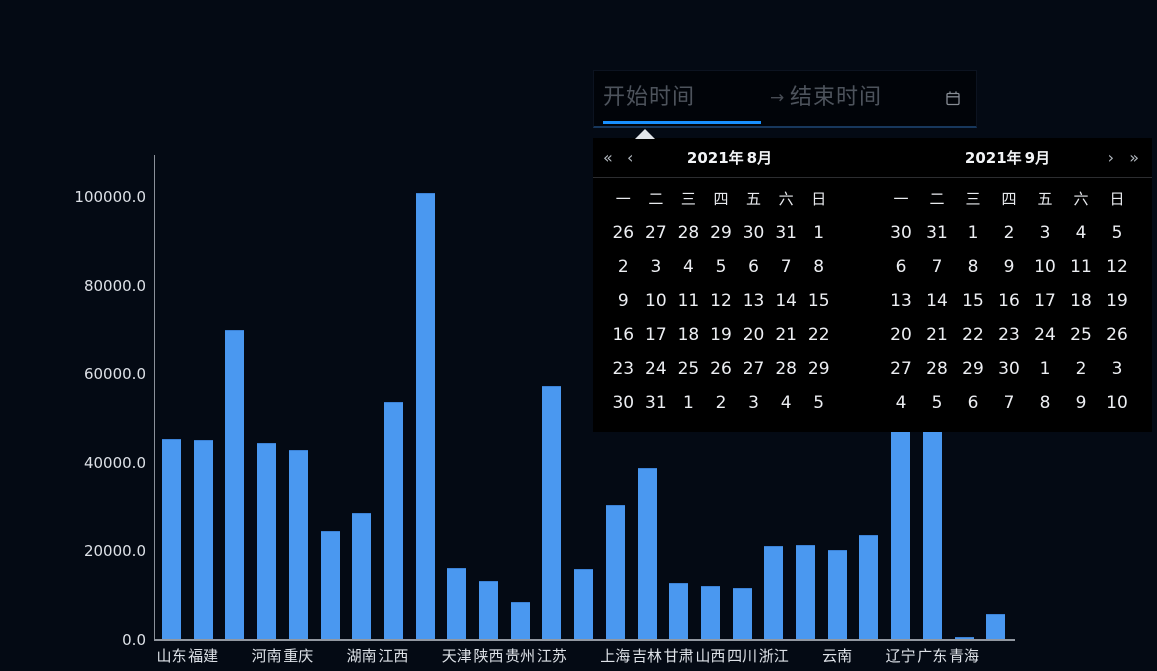  What do you see at coordinates (774, 592) in the screenshot?
I see `bar-浙江` at bounding box center [774, 592].